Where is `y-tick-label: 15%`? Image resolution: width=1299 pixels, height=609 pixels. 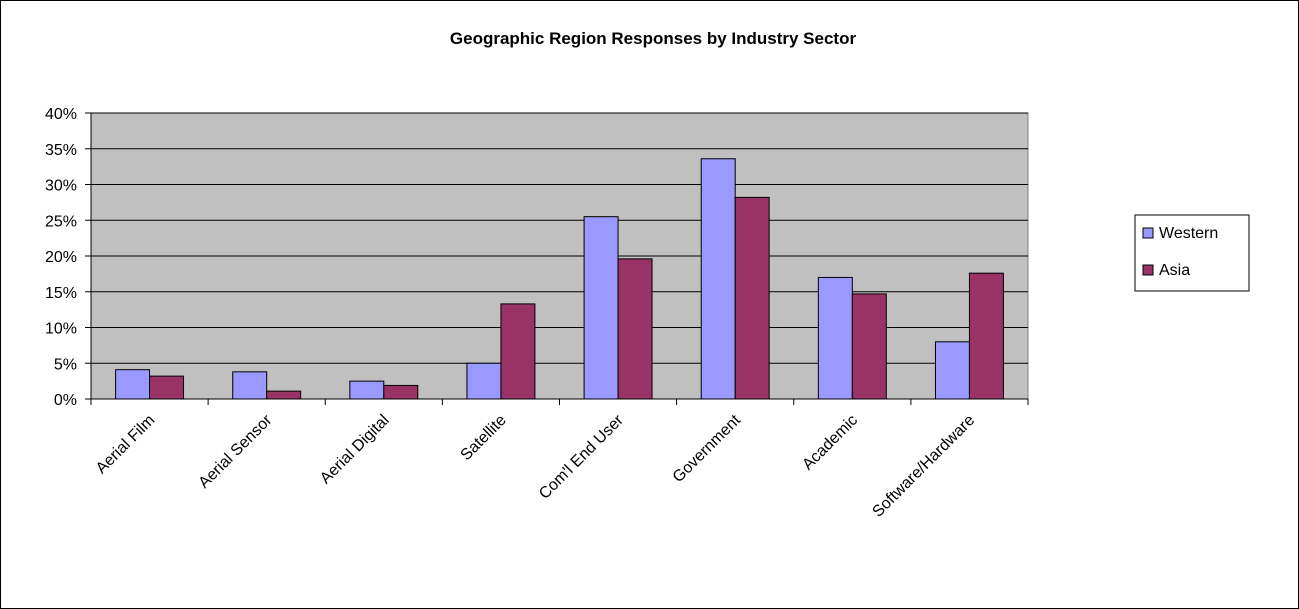 y-tick-label: 15% is located at coordinates (61, 293).